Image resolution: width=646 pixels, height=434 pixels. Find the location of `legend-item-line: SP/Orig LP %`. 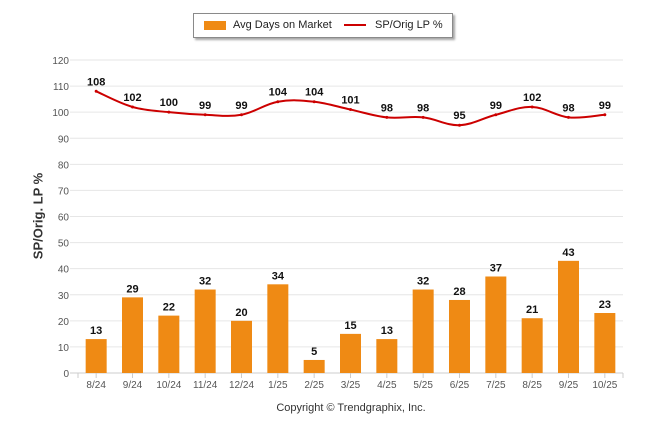

legend-item-line: SP/Orig LP % is located at coordinates (393, 25).